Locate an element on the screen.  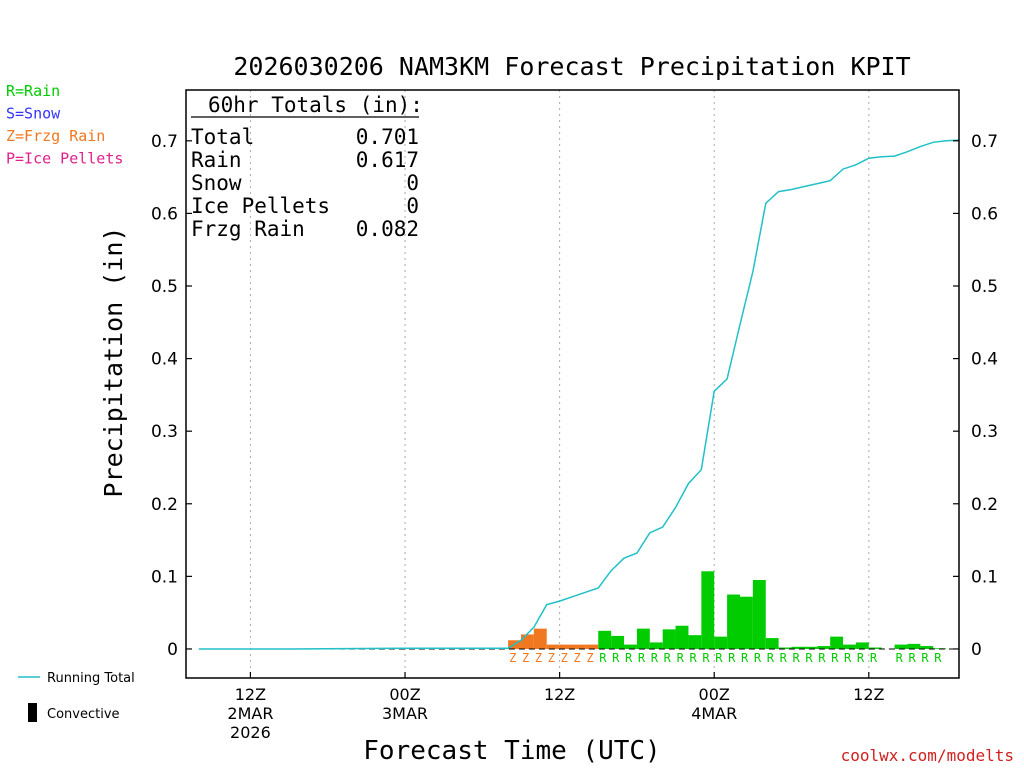
y-tick-label-right: 0.5 is located at coordinates (984, 287).